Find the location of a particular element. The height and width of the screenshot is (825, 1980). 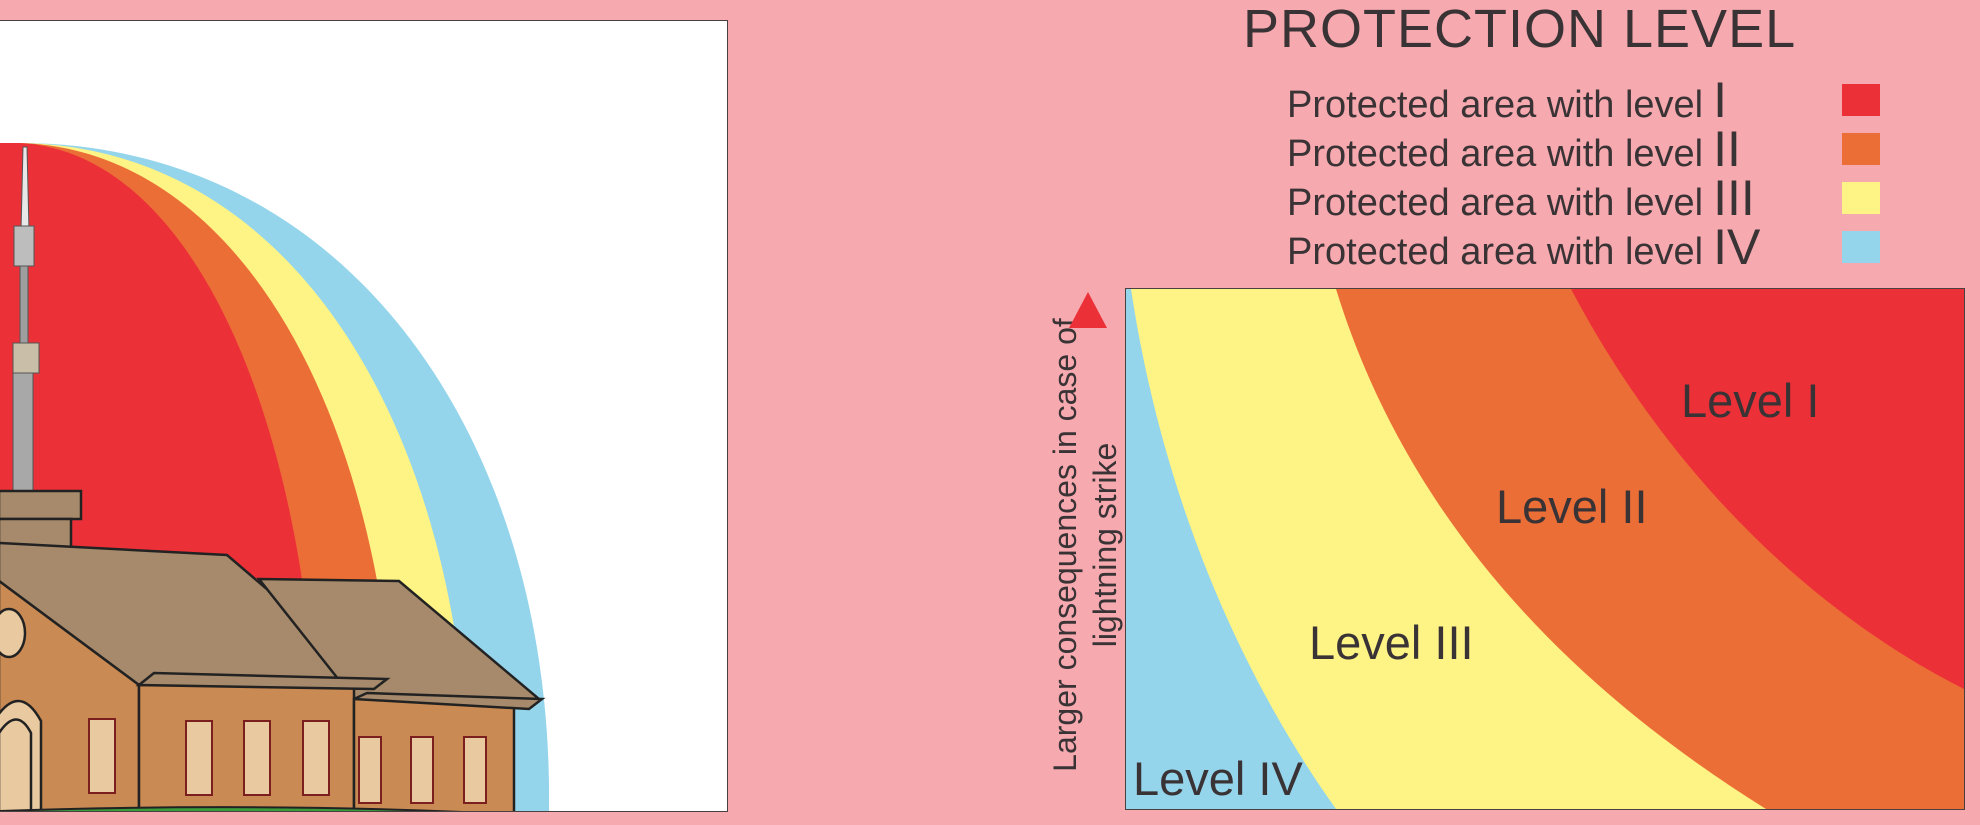

zone-band-level-i is located at coordinates (1767, 489).